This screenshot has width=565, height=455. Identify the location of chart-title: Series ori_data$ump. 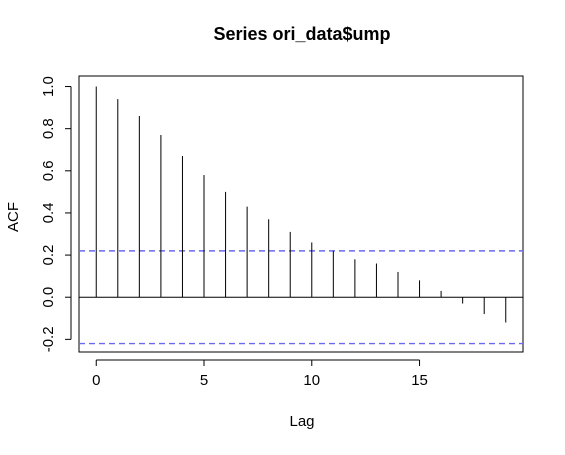
(301, 34).